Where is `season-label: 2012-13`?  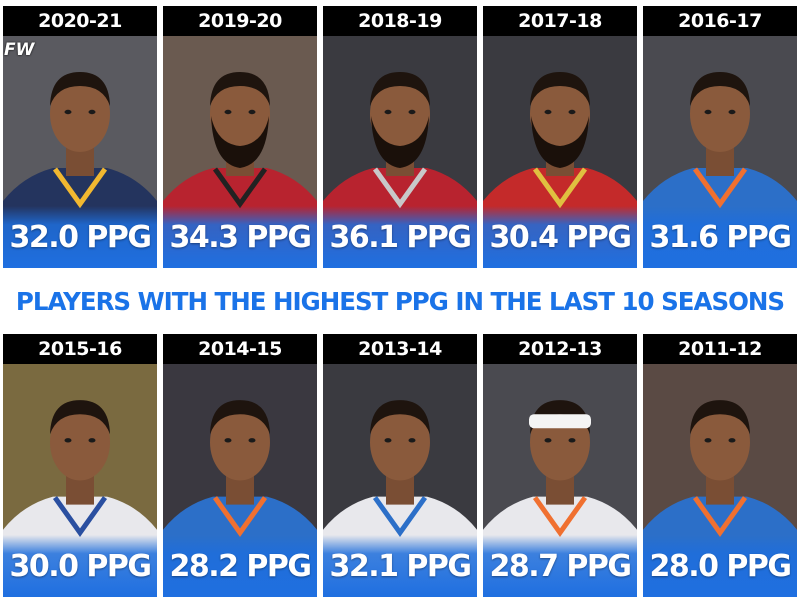
season-label: 2012-13 is located at coordinates (560, 349).